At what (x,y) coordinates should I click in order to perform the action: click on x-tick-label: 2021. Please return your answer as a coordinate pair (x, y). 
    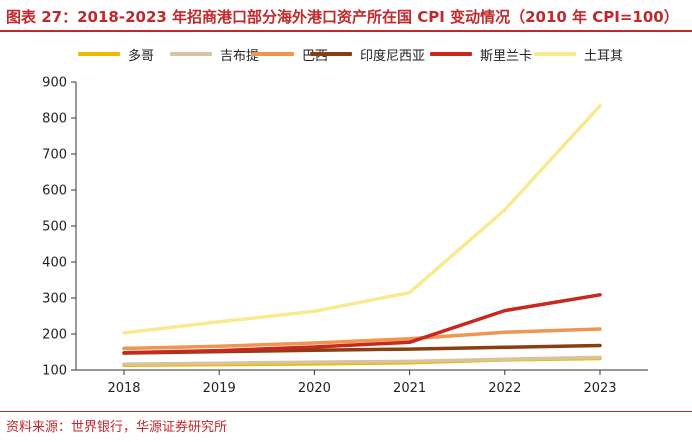
    Looking at the image, I should click on (409, 388).